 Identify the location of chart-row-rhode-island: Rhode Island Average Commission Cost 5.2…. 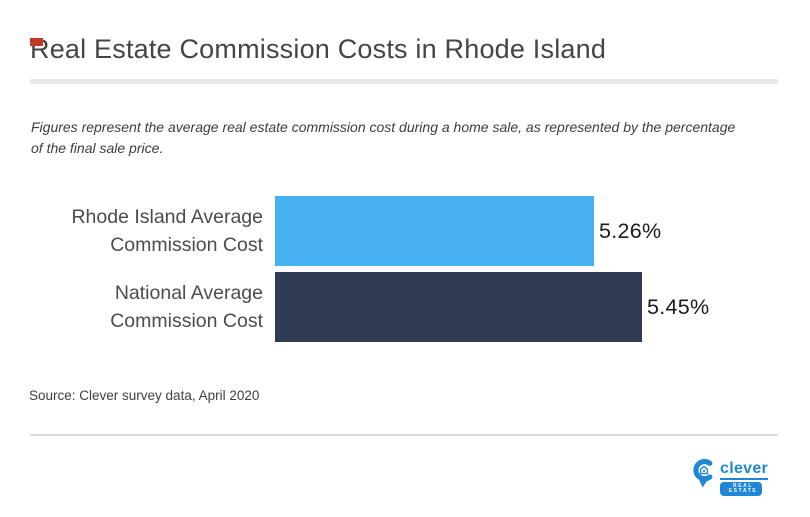
(405, 231).